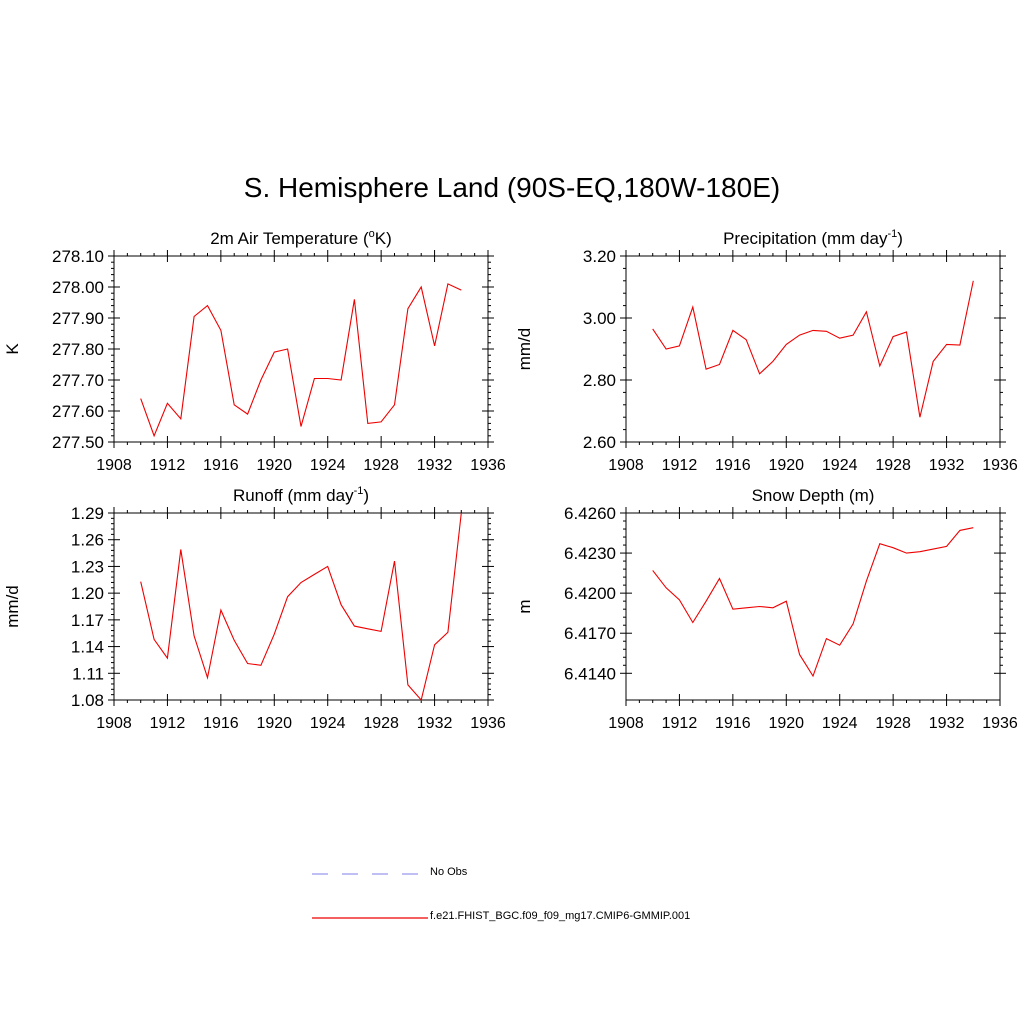 Image resolution: width=1024 pixels, height=1024 pixels. I want to click on y-axis-label: K, so click(12, 349).